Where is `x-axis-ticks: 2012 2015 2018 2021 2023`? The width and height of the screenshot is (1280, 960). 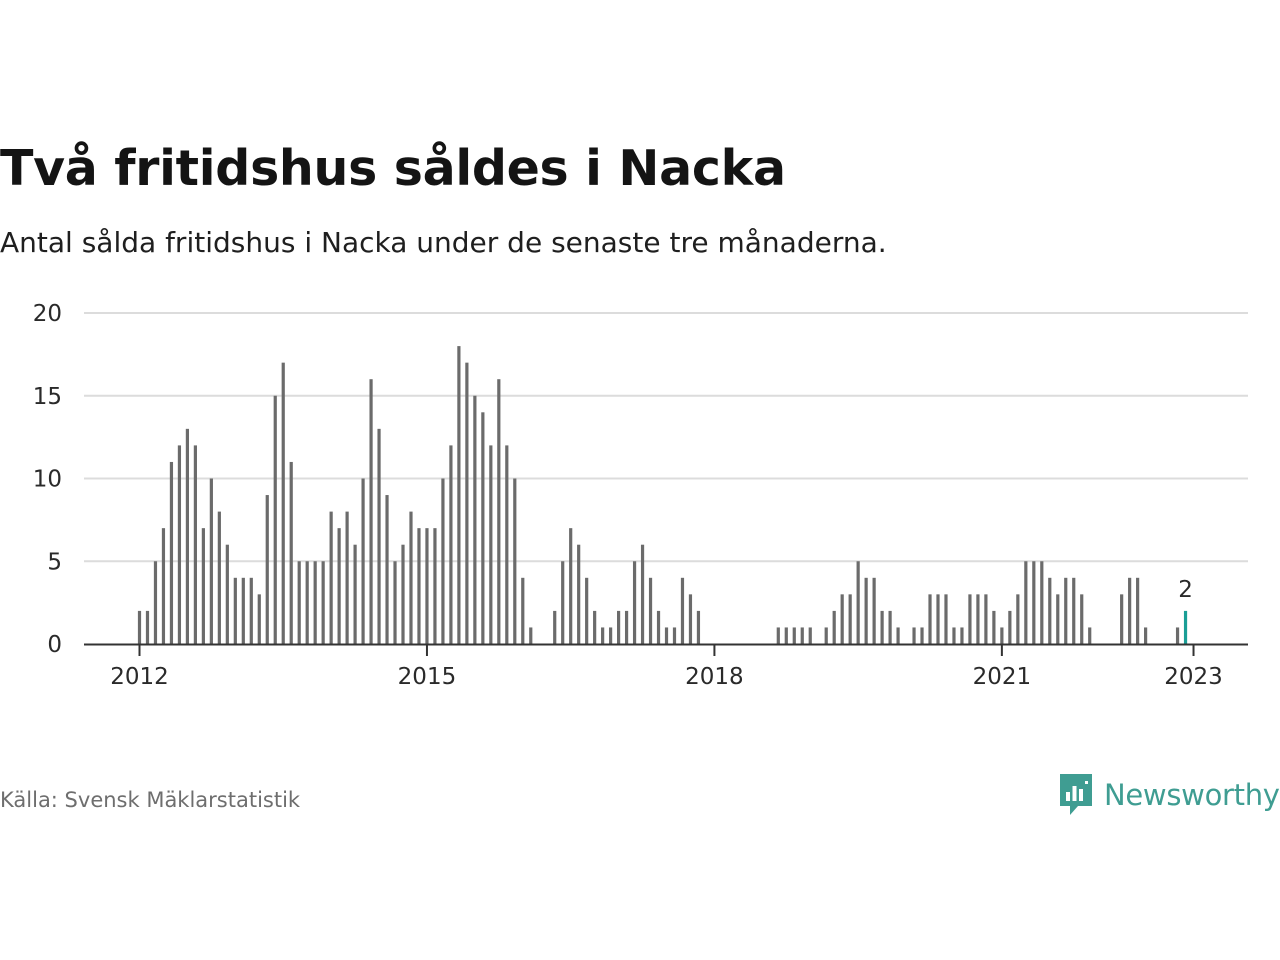 x-axis-ticks: 2012 2015 2018 2021 2023 is located at coordinates (666, 667).